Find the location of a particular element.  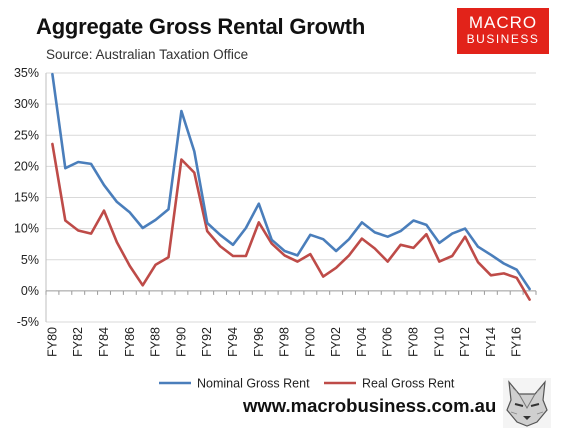

legend: Nominal Gross Rent Real Gross Rent is located at coordinates (307, 384).